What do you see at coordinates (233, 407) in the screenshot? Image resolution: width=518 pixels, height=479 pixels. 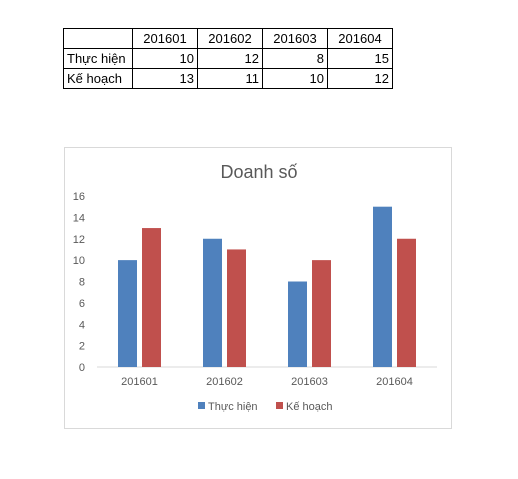 I see `legend-label: Thực hiện` at bounding box center [233, 407].